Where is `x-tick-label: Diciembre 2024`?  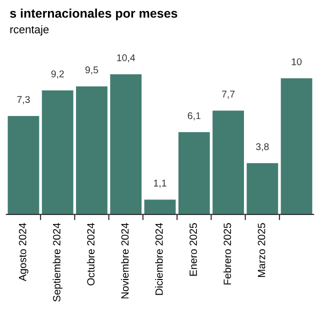 x-tick-label: Diciembre 2024 is located at coordinates (159, 259).